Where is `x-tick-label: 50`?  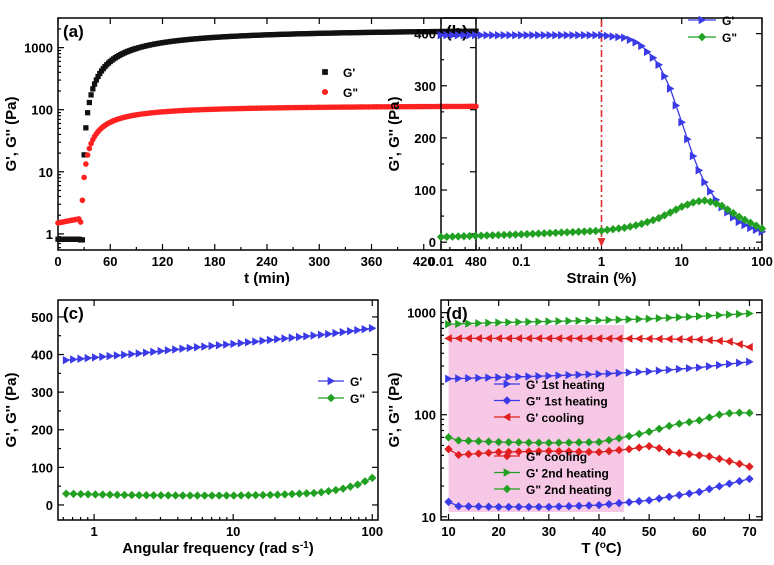
x-tick-label: 50 is located at coordinates (649, 531).